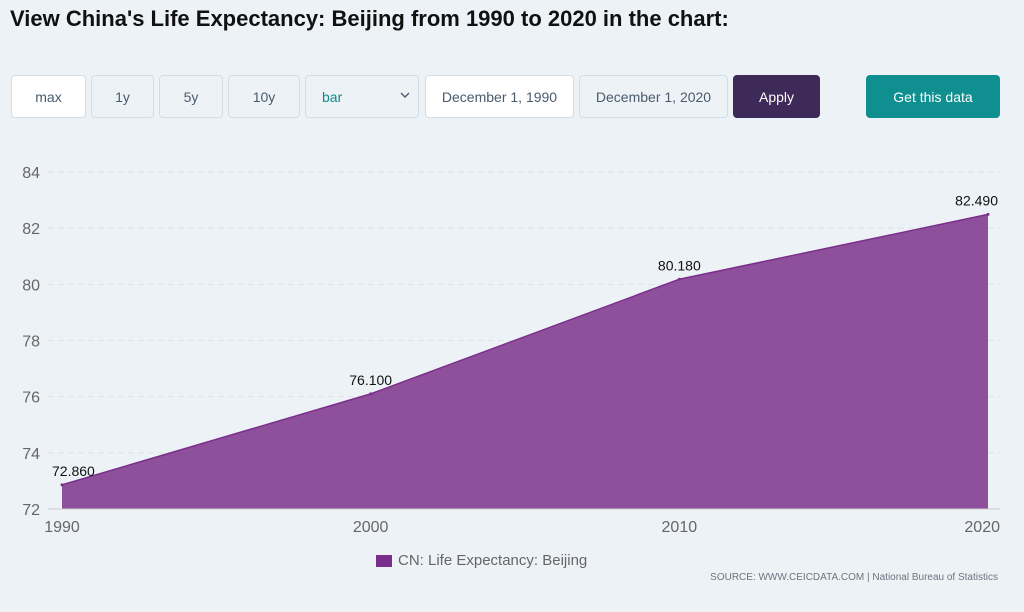  What do you see at coordinates (264, 96) in the screenshot?
I see `range-10y-button: 10y` at bounding box center [264, 96].